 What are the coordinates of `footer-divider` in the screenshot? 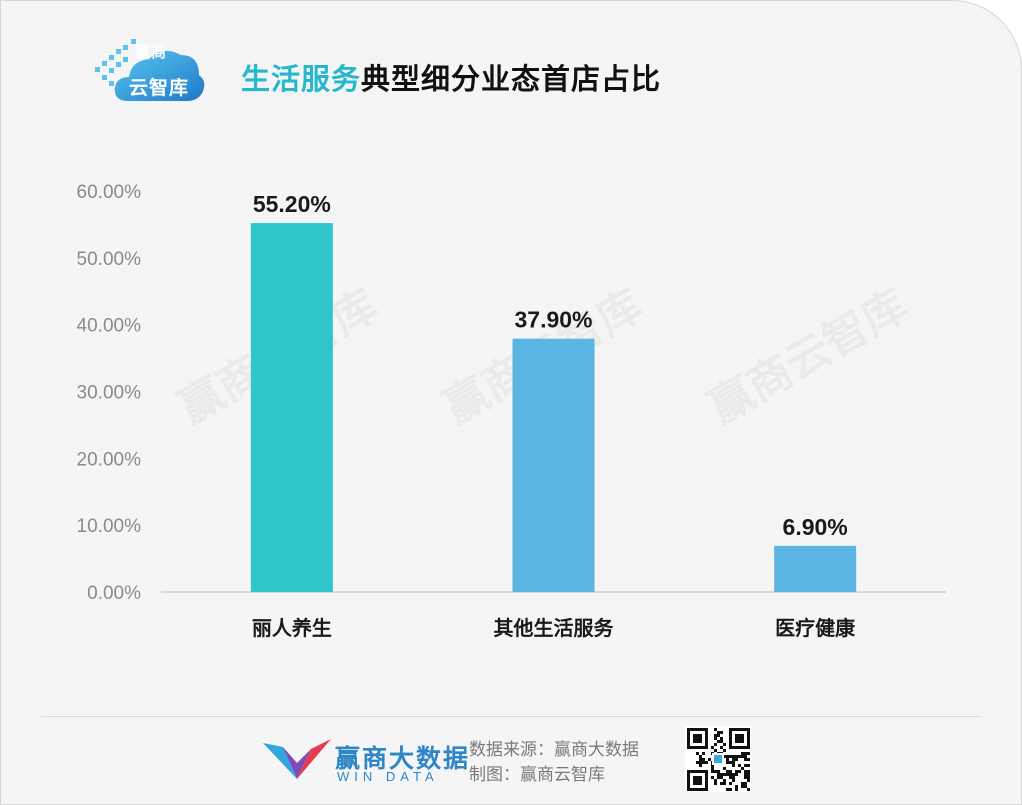 It's located at (511, 716).